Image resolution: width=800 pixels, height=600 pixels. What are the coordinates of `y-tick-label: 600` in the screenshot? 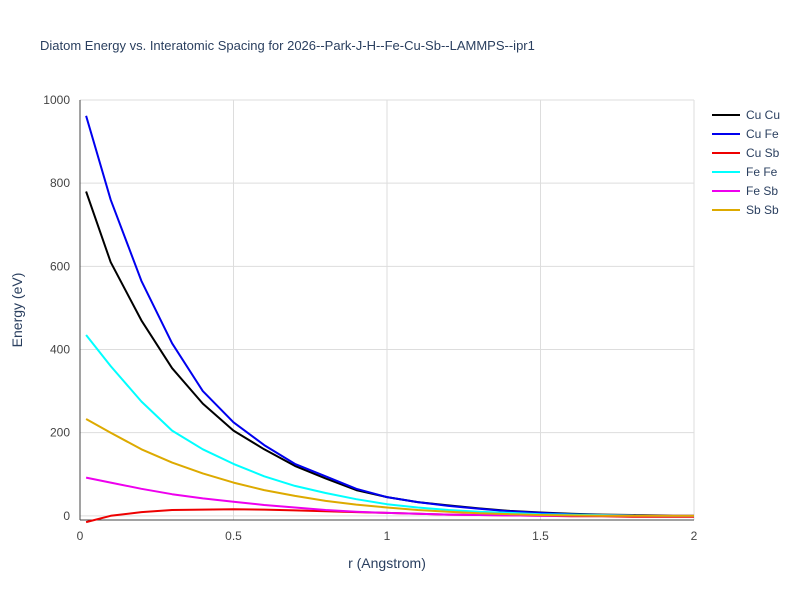 It's located at (60, 266).